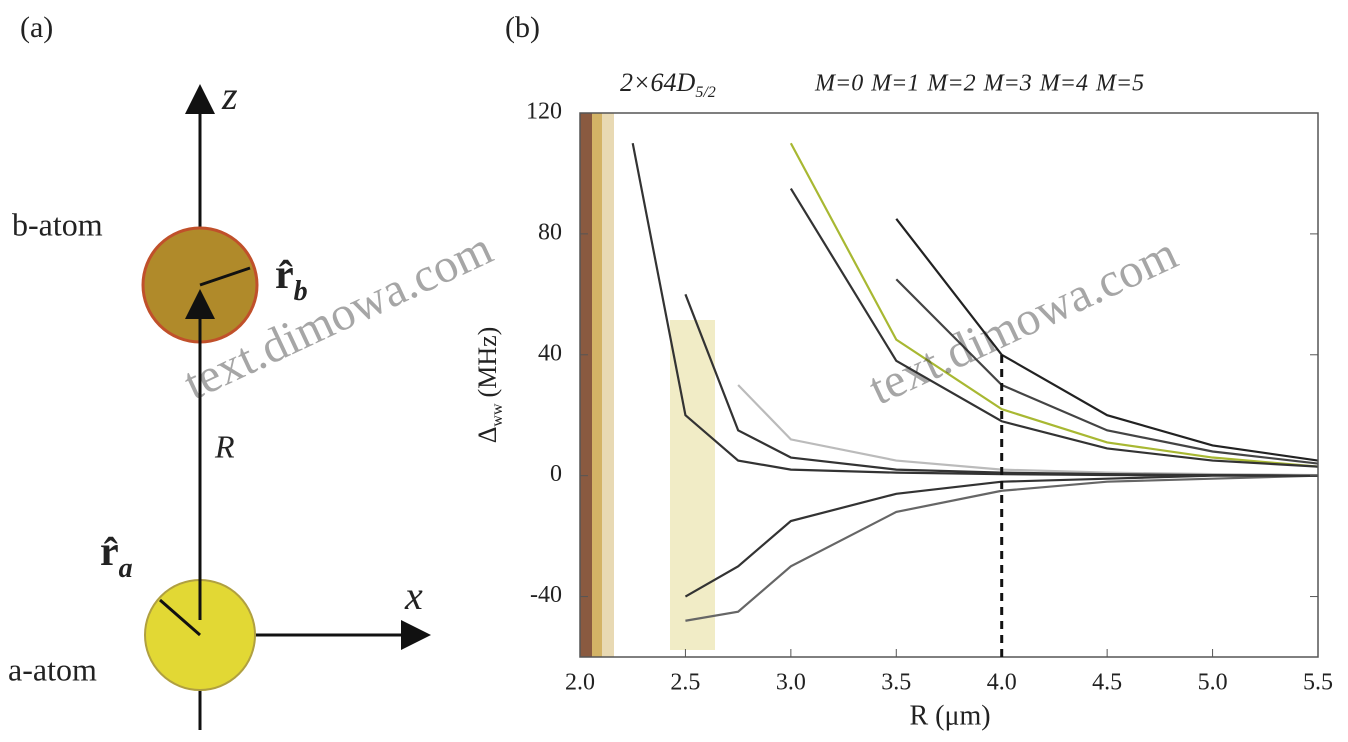 Image resolution: width=1348 pixels, height=742 pixels. I want to click on x-tick-label: 3.5, so click(896, 683).